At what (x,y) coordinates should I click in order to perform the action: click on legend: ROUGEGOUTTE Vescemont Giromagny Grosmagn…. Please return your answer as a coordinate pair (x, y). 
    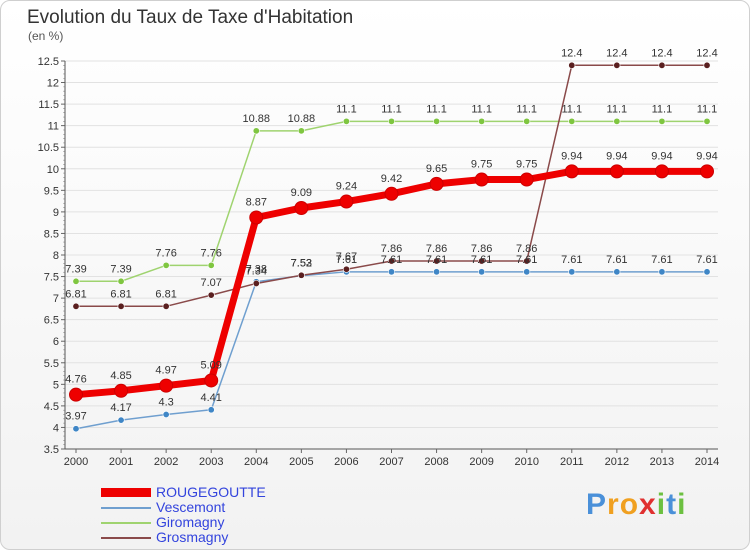
    Looking at the image, I should click on (183, 515).